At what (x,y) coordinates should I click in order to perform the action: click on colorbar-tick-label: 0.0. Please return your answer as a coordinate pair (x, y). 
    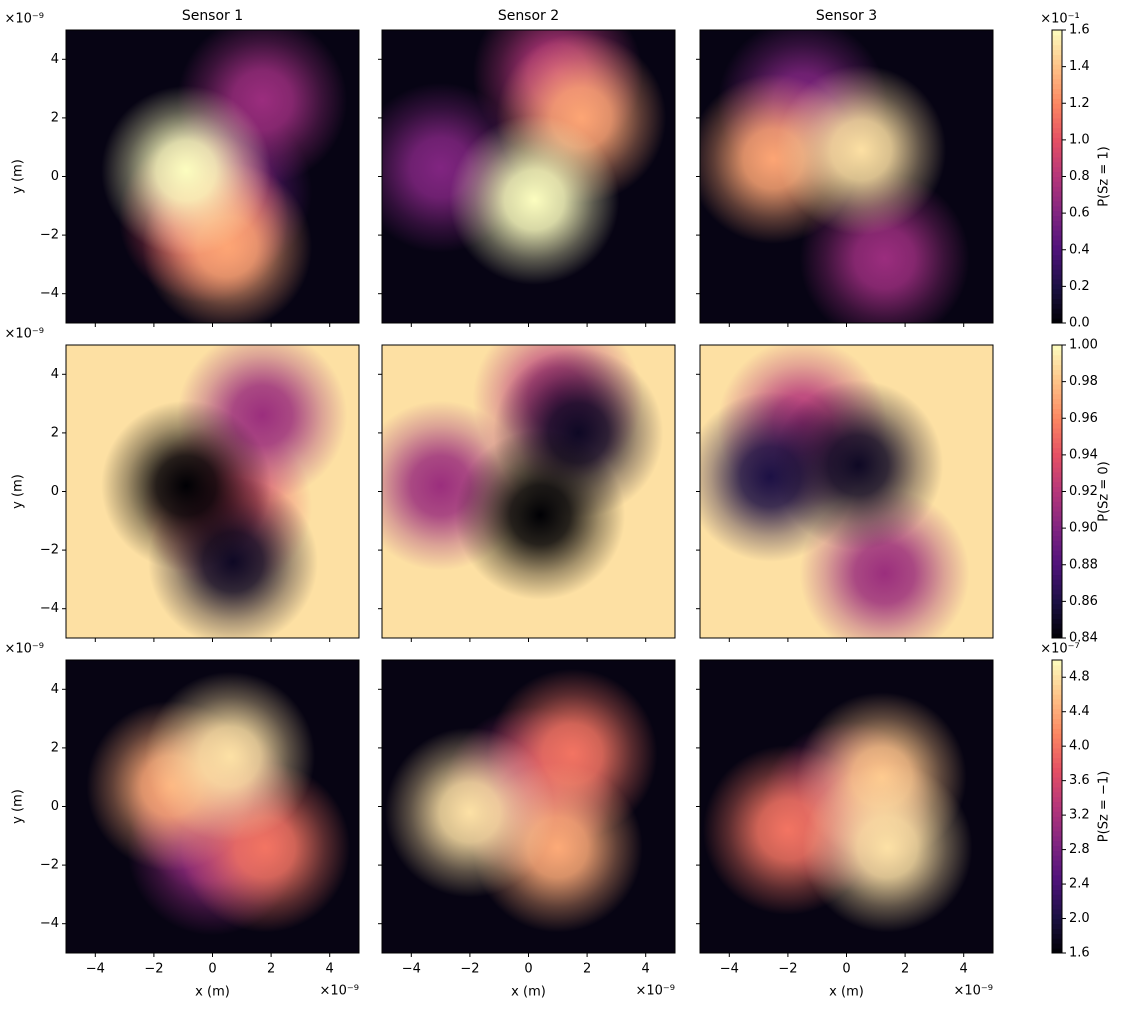
    Looking at the image, I should click on (1079, 323).